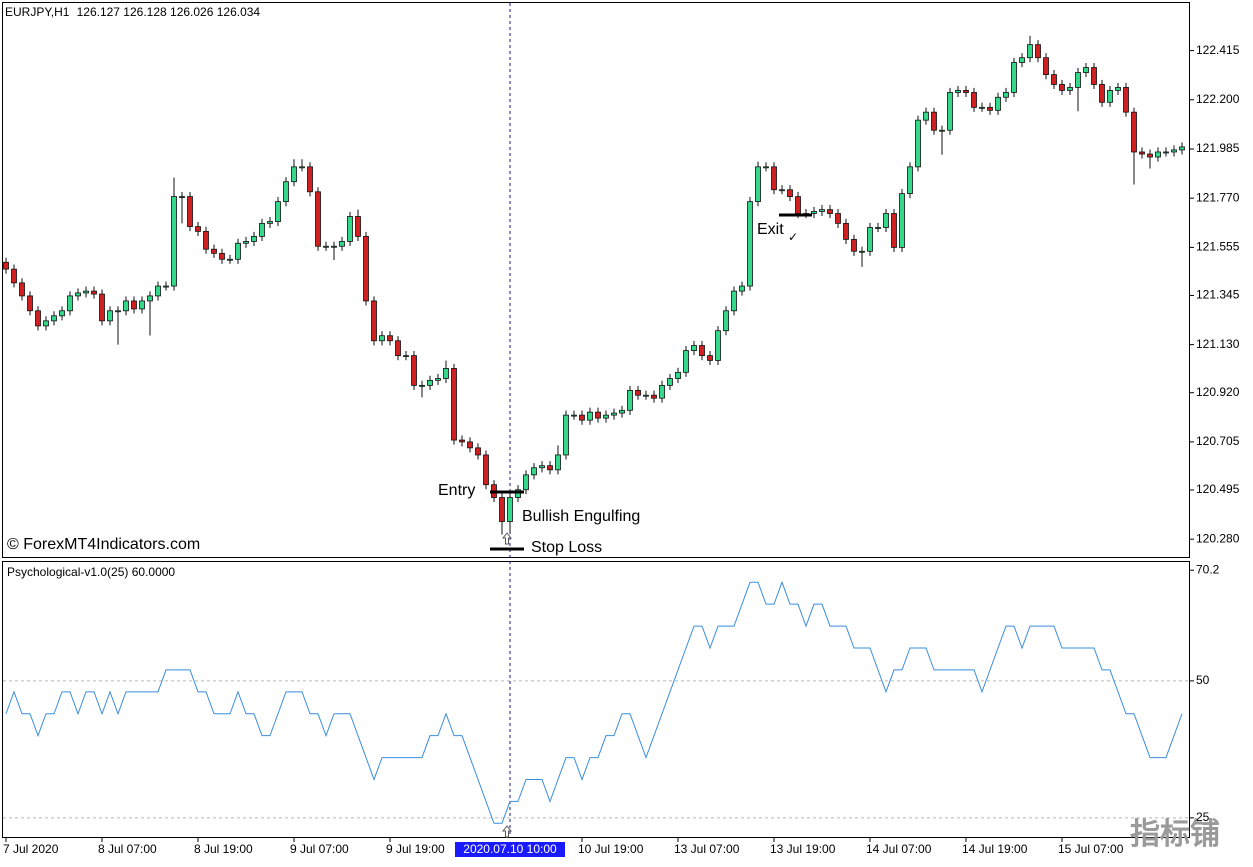 This screenshot has width=1253, height=867. Describe the element at coordinates (169, 12) in the screenshot. I see `ohlc-readout: 126.127 126.128 126.026 126.034` at that location.